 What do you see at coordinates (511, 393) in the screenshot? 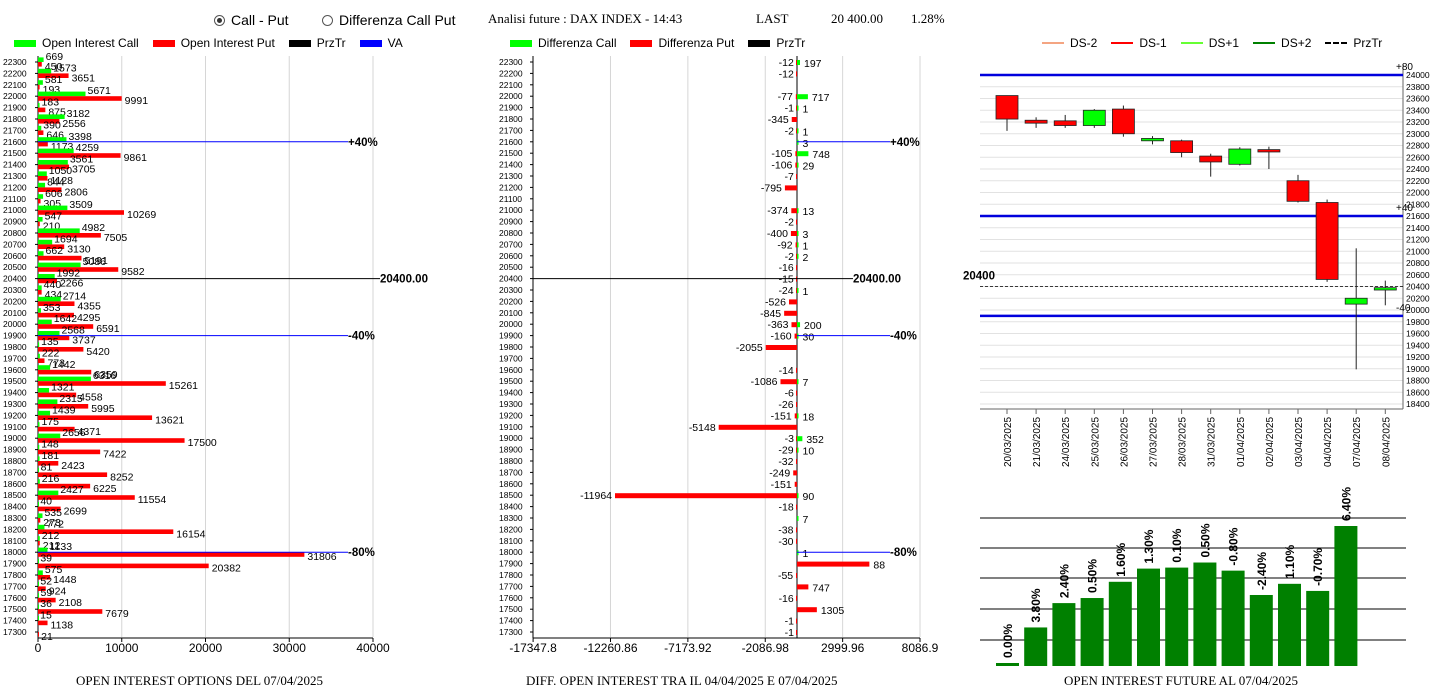
I see `strike-label: 19400` at bounding box center [511, 393].